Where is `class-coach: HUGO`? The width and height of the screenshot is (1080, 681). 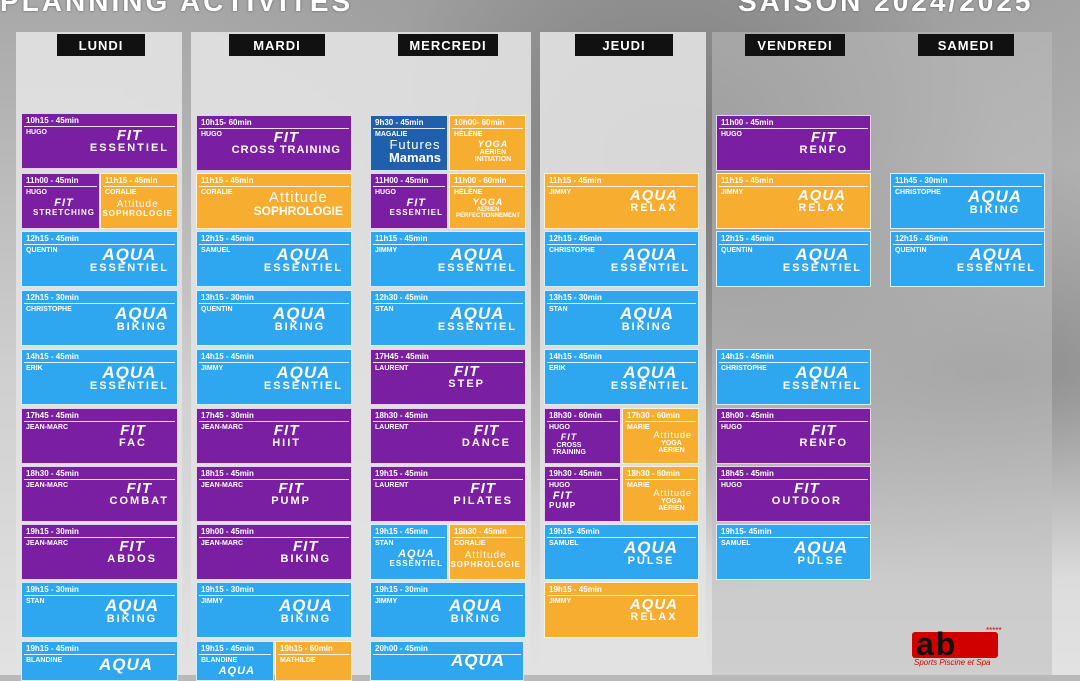 class-coach: HUGO is located at coordinates (36, 132).